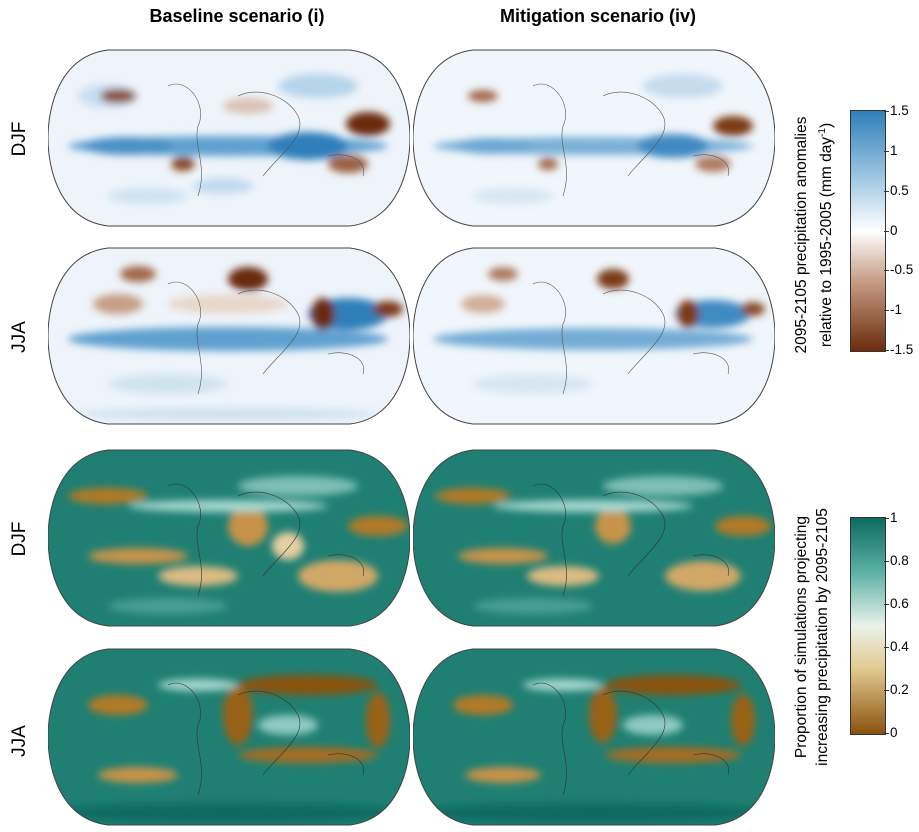  I want to click on map-jja-proportion-baseline, so click(229, 737).